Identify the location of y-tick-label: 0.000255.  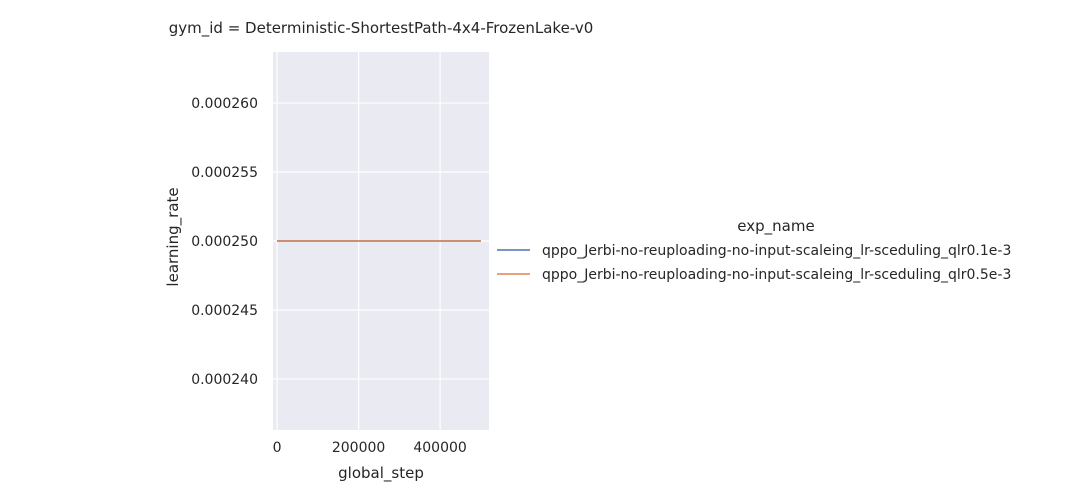
(224, 173).